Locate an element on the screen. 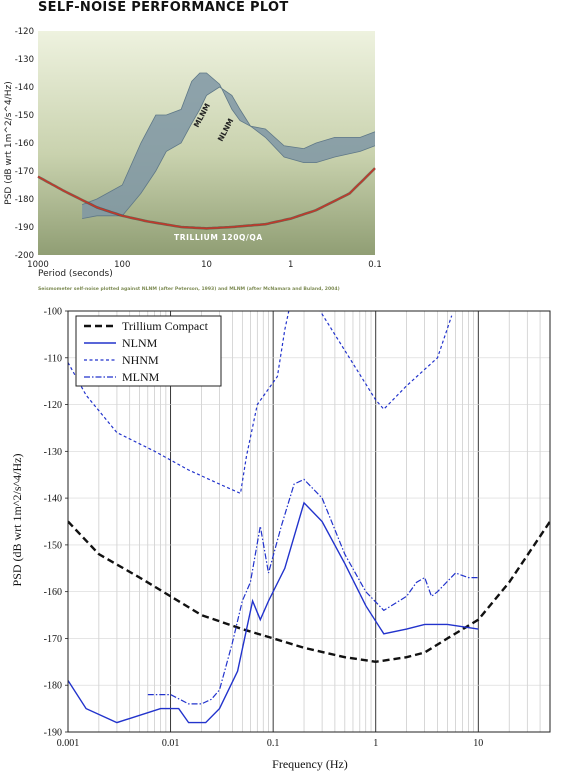 The width and height of the screenshot is (565, 773). top-series-mlnm is located at coordinates (228, 138).